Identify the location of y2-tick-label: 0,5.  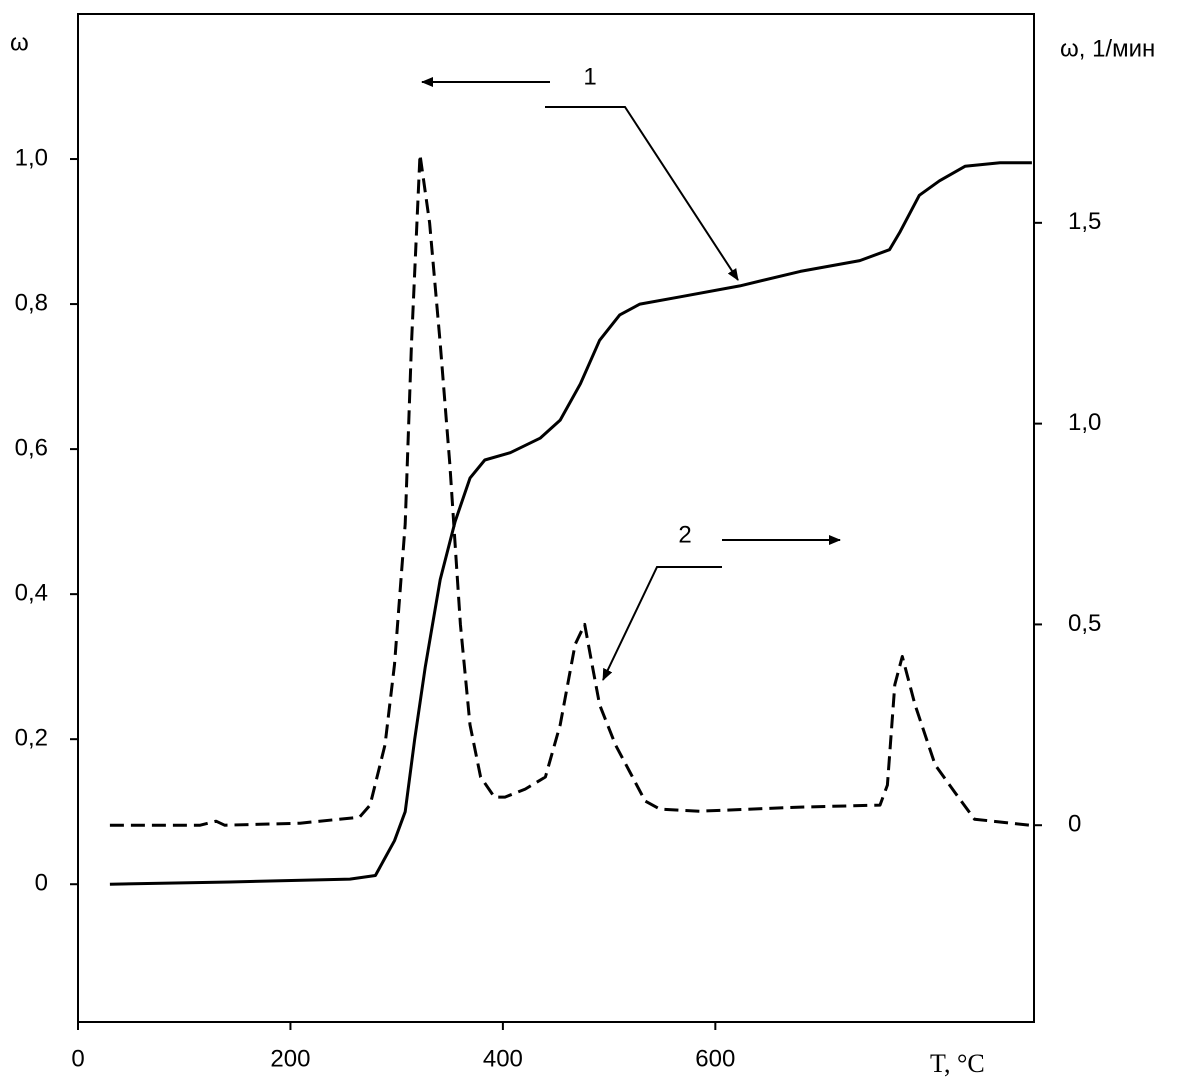
(1084, 623).